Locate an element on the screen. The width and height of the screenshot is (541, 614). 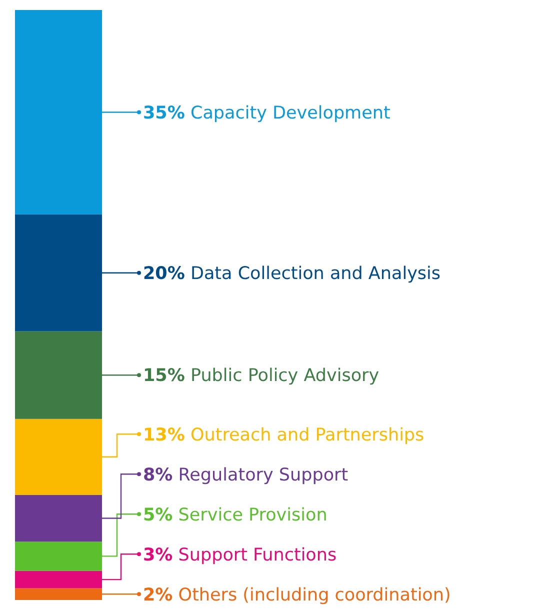
data-label: 35% is located at coordinates (164, 113).